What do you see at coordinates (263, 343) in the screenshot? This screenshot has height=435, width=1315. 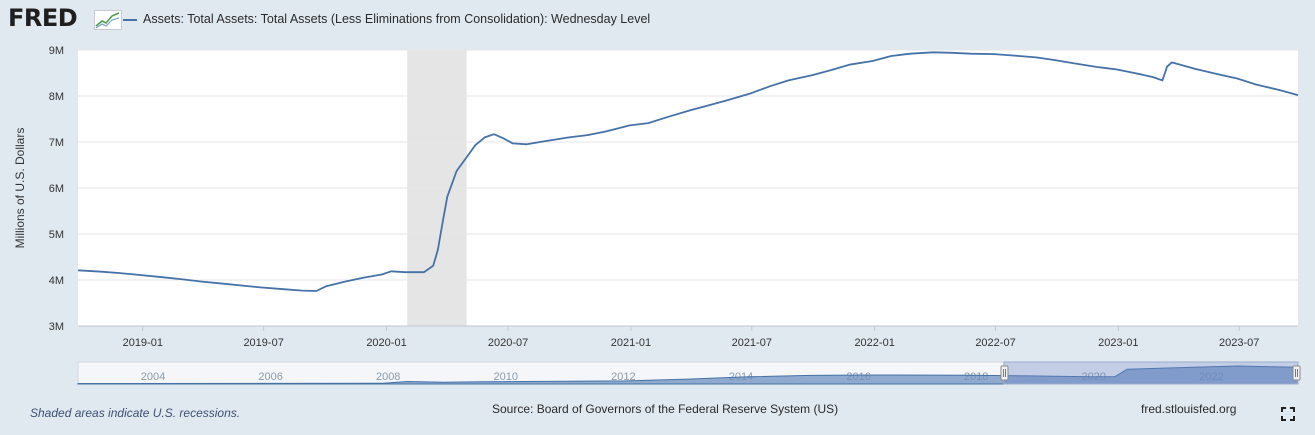 I see `x-tick-label: 2019-07` at bounding box center [263, 343].